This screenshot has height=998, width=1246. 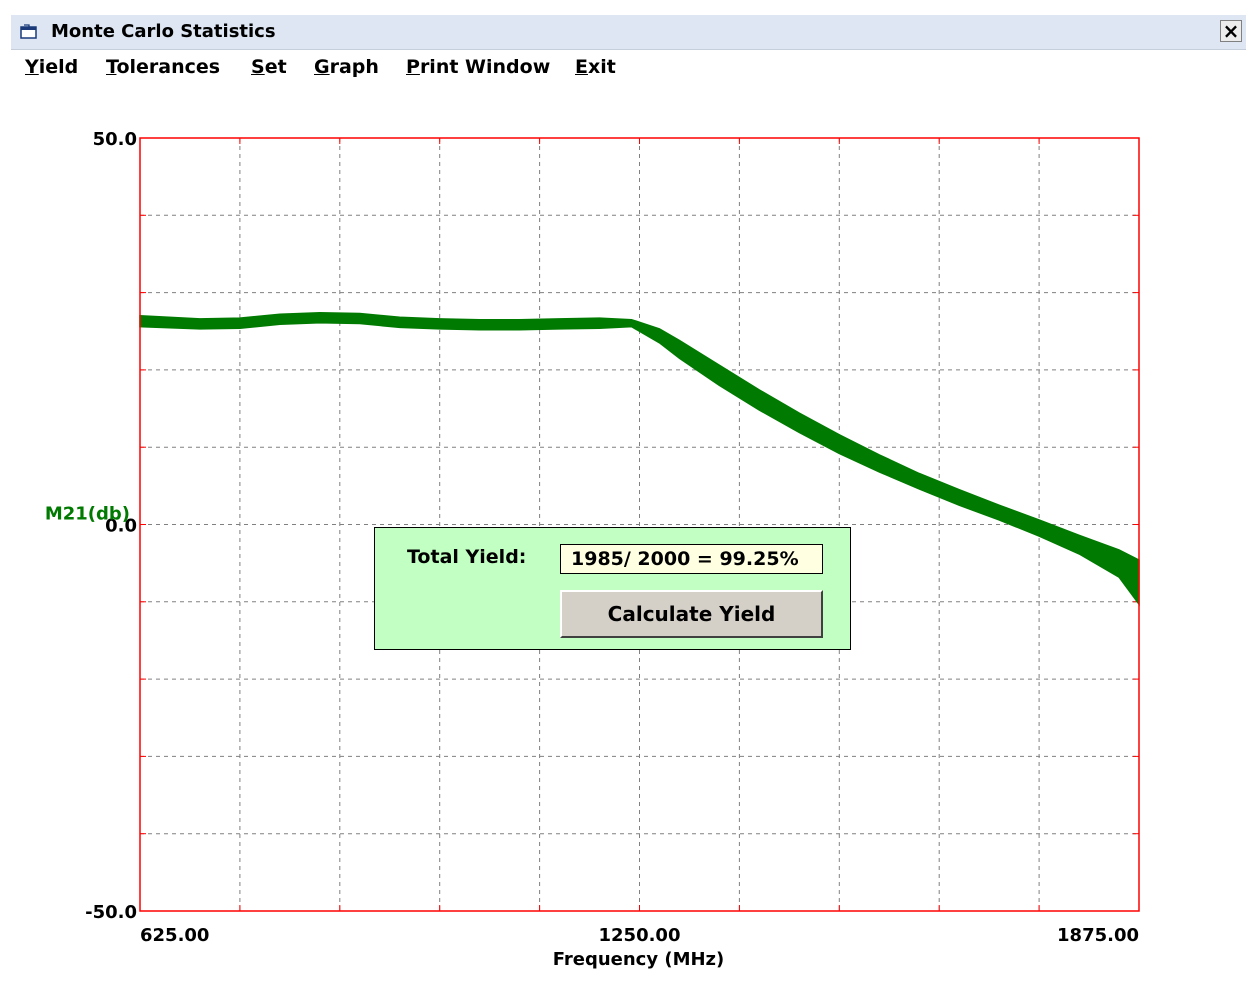 I want to click on total-yield-label: Total Yield:, so click(x=467, y=557).